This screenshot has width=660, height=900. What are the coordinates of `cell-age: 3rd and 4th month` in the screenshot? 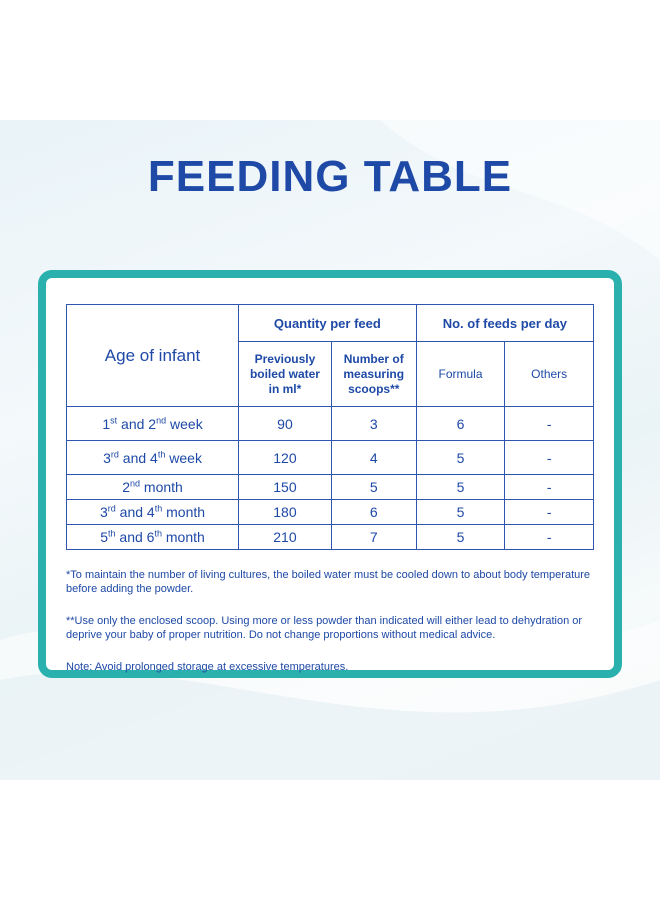 It's located at (152, 512).